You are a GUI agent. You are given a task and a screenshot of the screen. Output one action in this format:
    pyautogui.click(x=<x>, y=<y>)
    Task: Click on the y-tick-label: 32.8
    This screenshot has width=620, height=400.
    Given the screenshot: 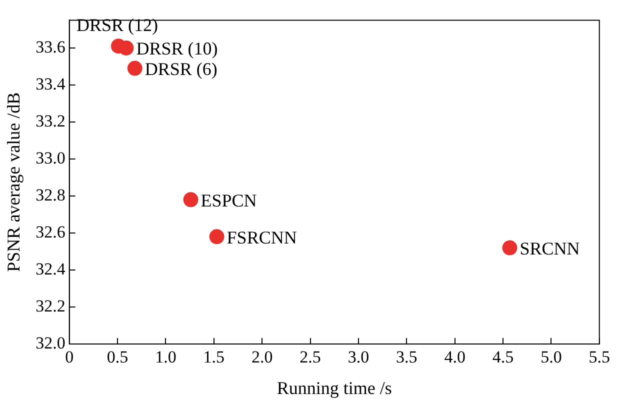 What is the action you would take?
    pyautogui.click(x=51, y=194)
    